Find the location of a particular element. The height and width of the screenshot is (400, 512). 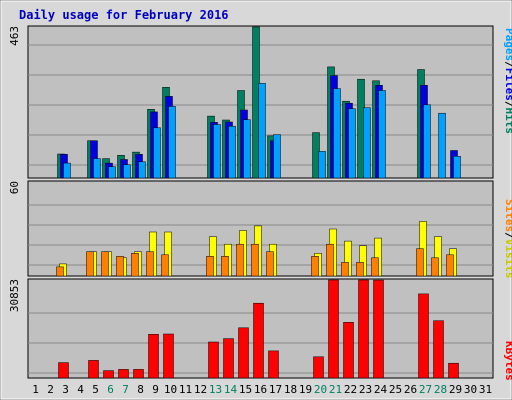

x-tick-13: 13 is located at coordinates (215, 389).